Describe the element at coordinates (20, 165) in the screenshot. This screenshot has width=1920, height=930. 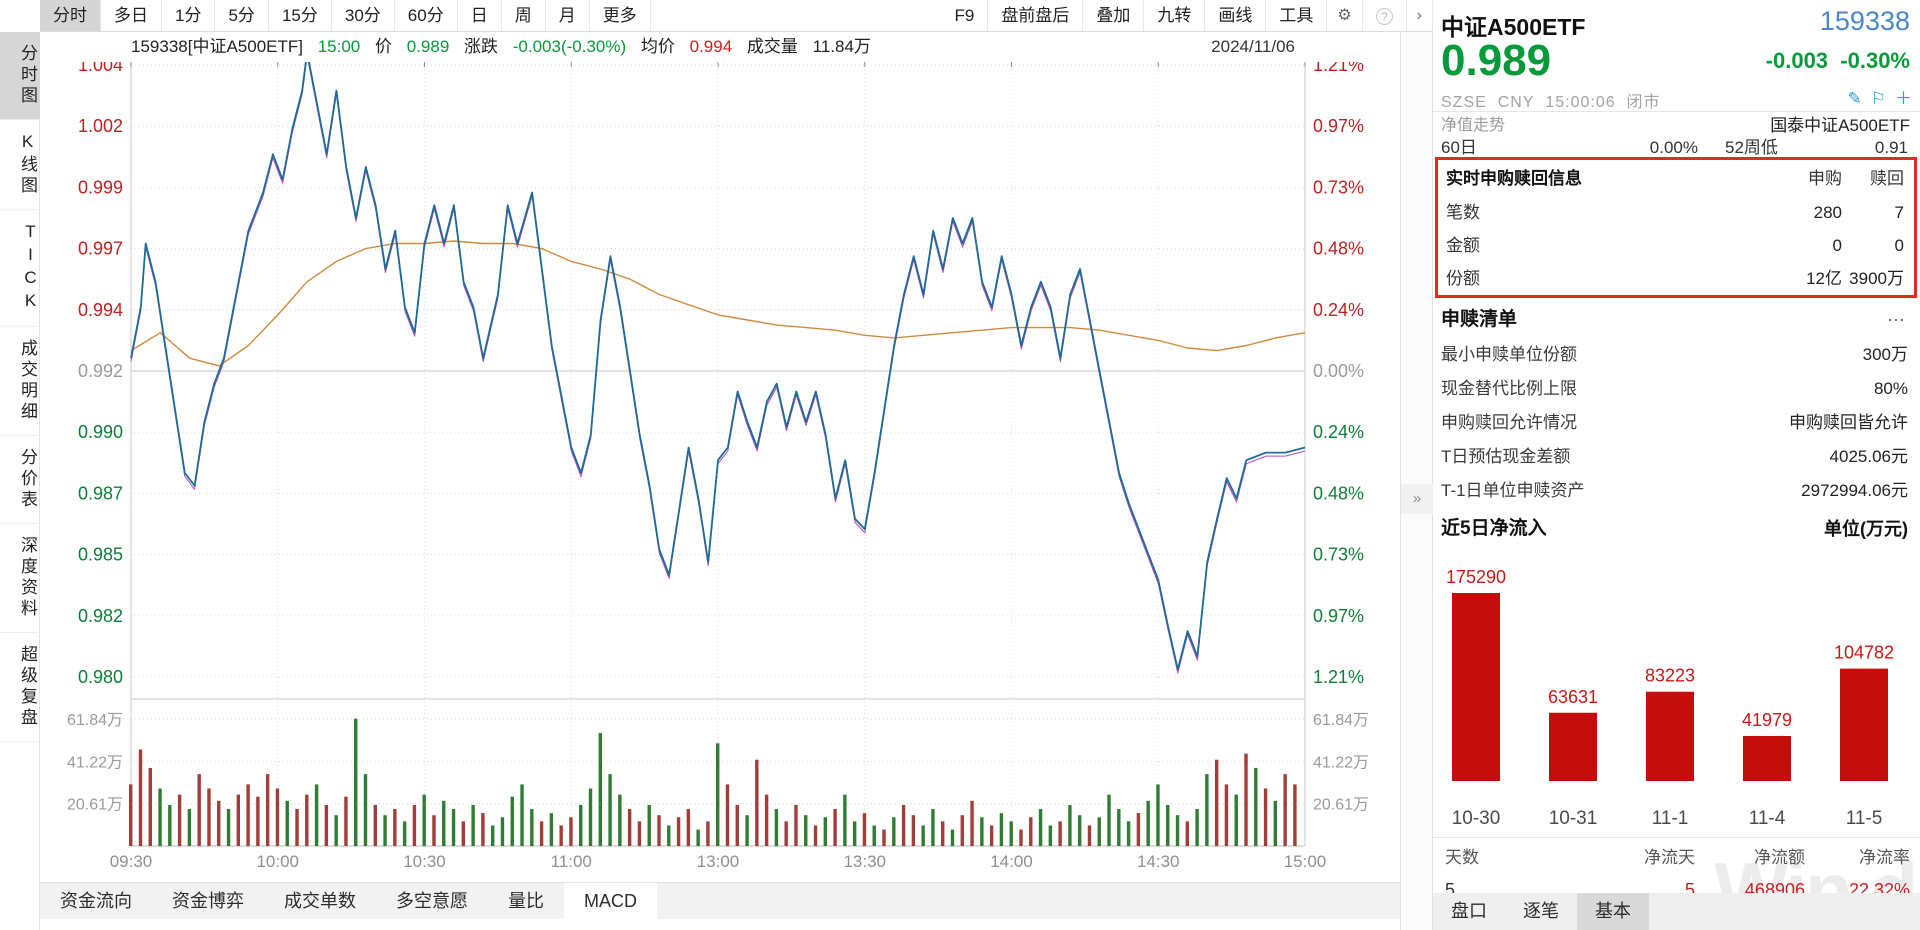
I see `sidebar-item-K线图: K线图` at that location.